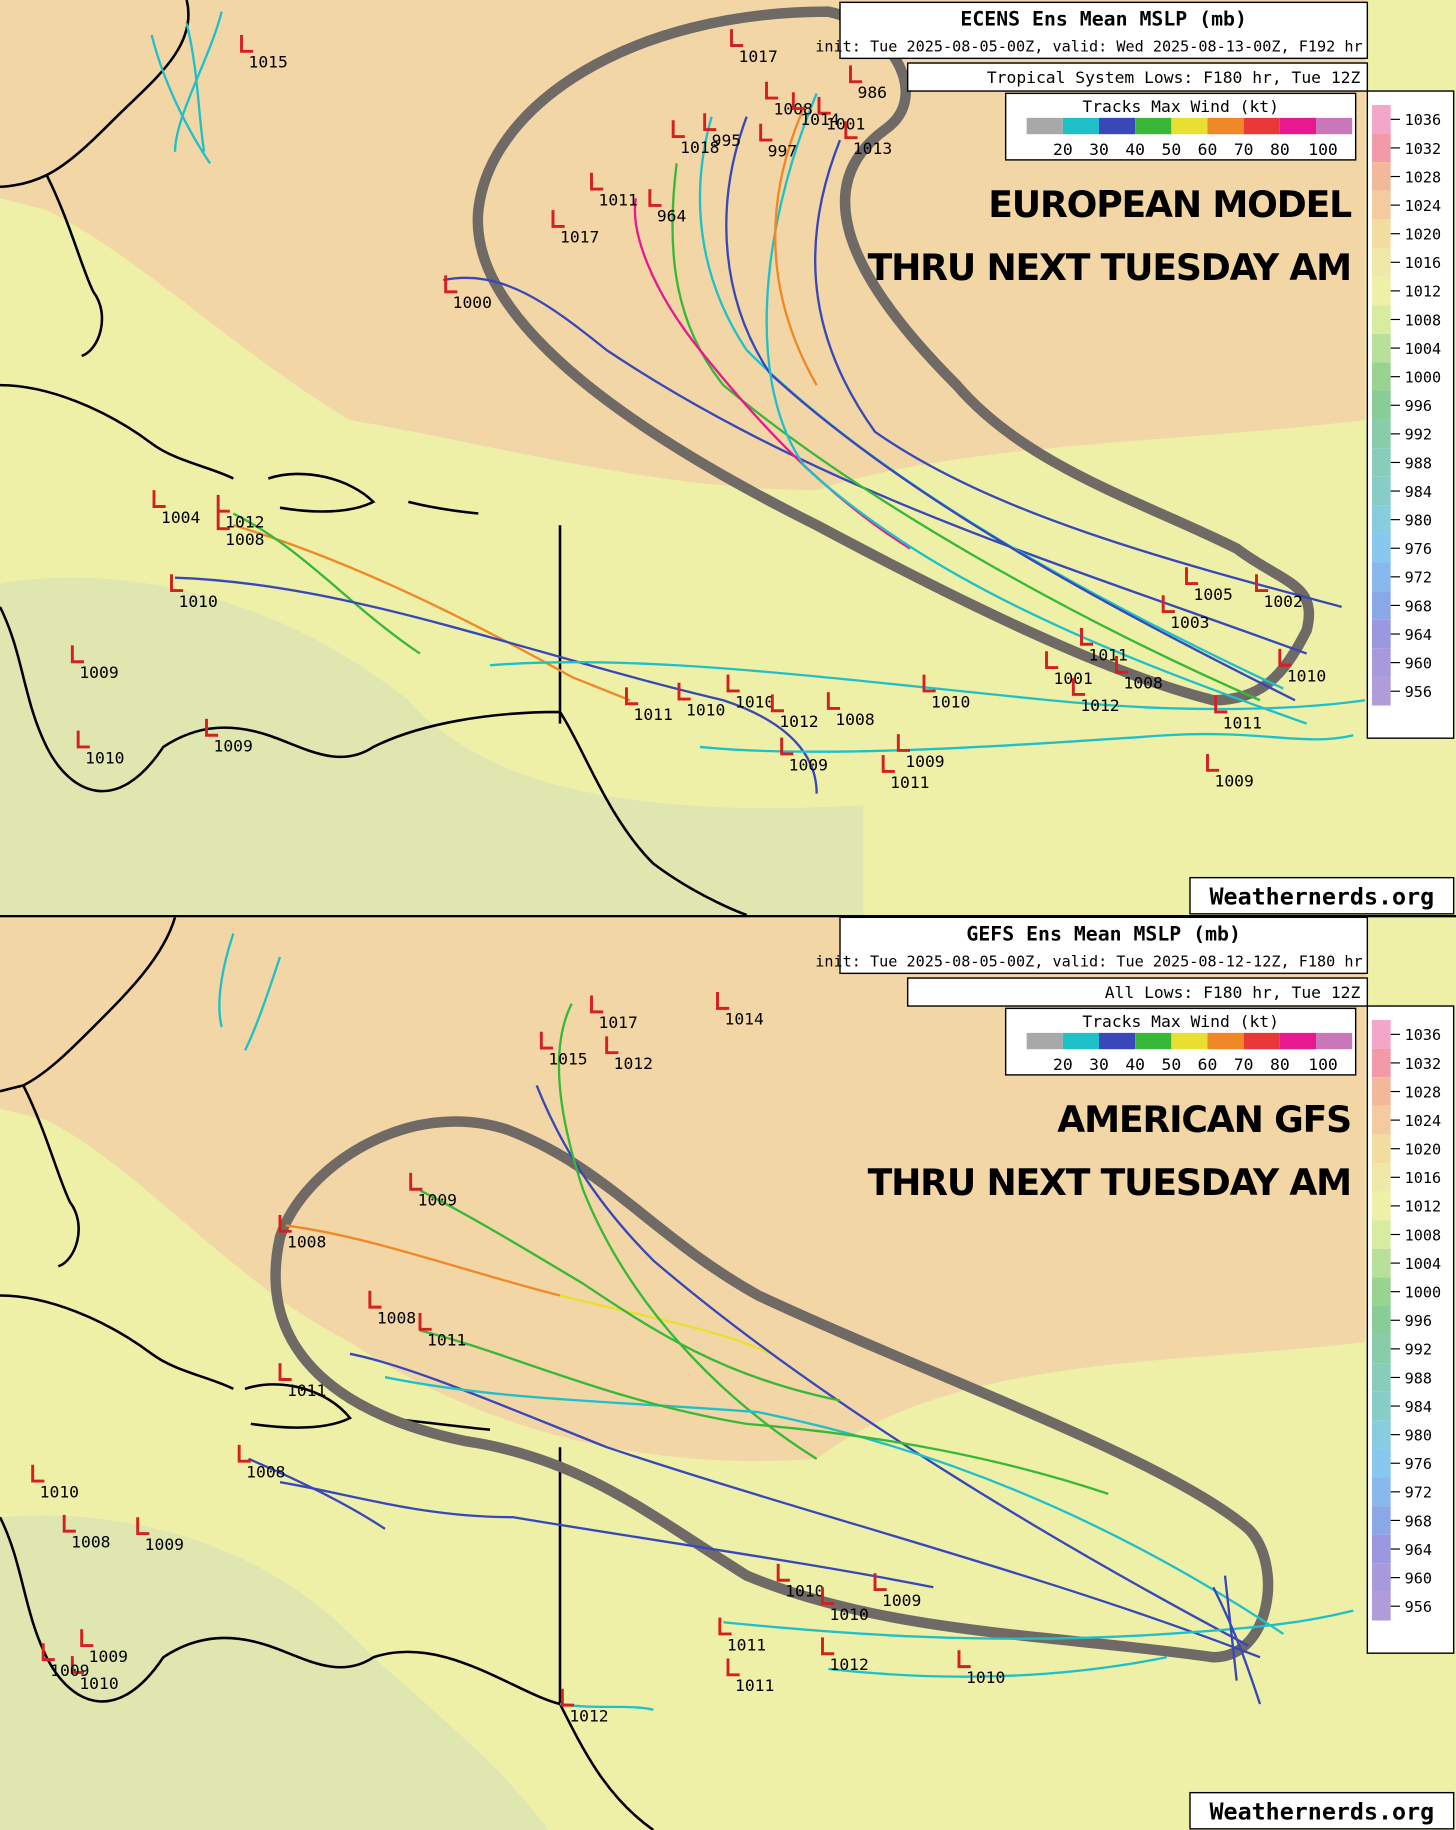  What do you see at coordinates (699, 147) in the screenshot?
I see `low-pressure-label: 1018` at bounding box center [699, 147].